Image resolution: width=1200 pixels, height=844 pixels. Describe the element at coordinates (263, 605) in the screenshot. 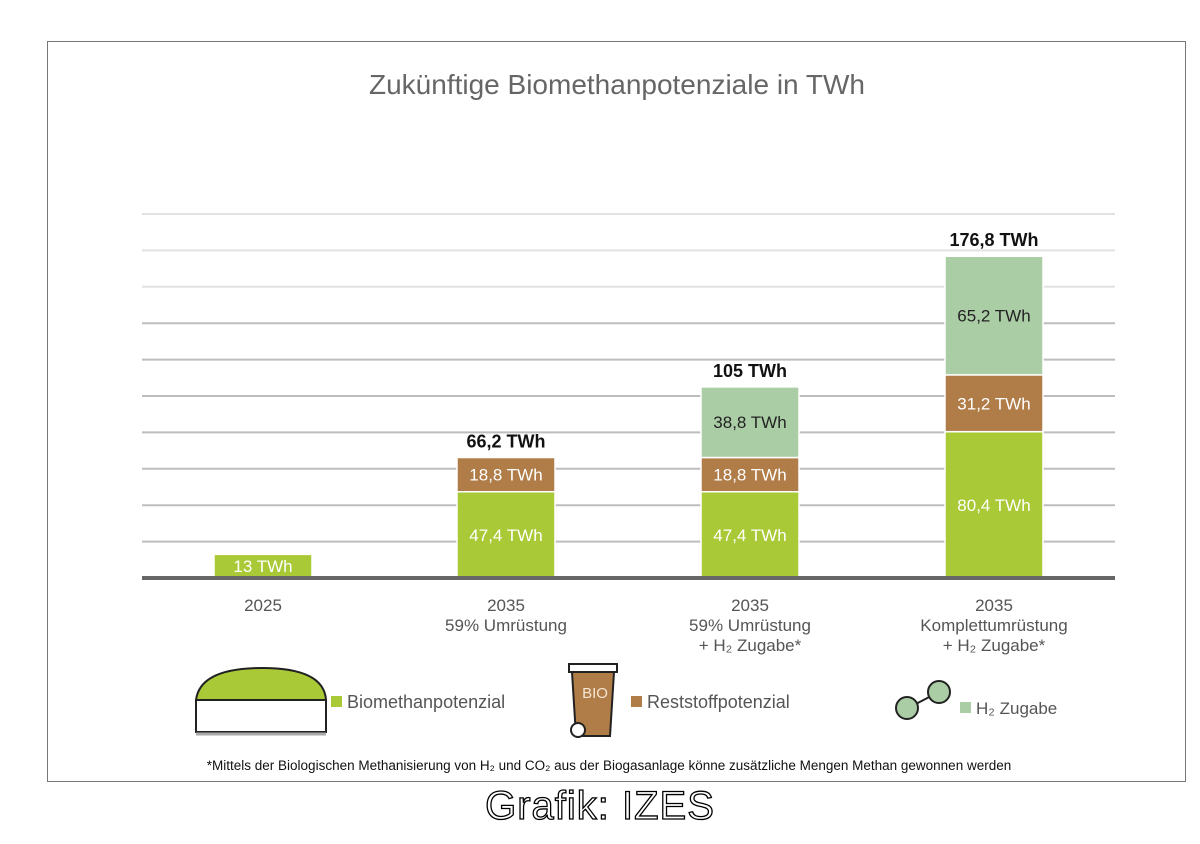

I see `category-label: 2025` at that location.